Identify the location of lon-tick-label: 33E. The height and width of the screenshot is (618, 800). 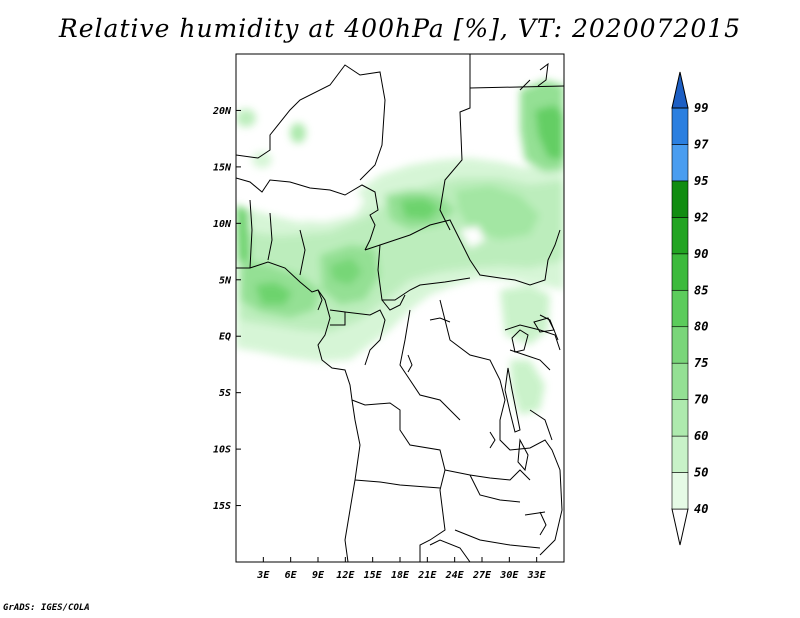
(537, 575).